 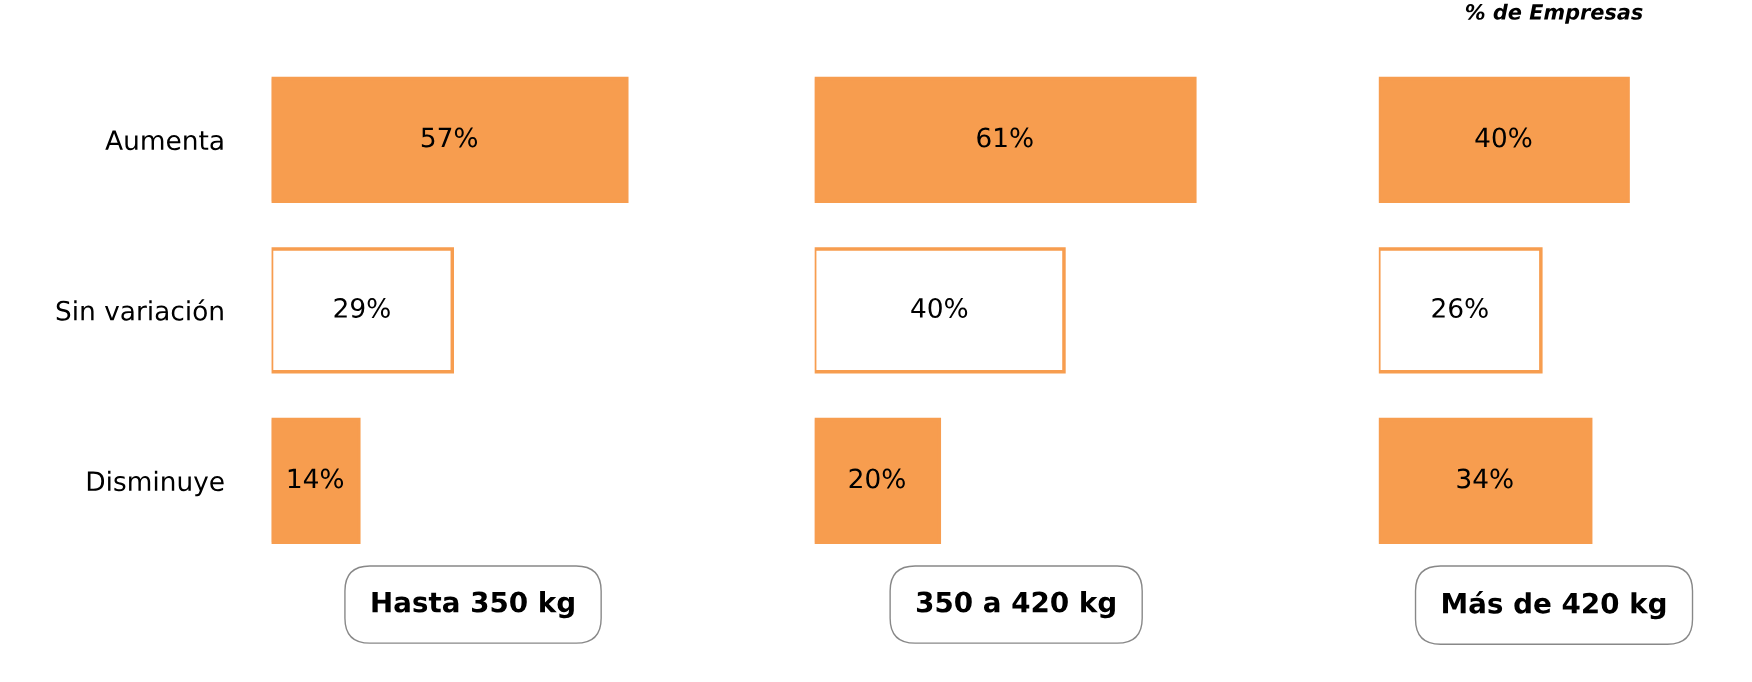 What do you see at coordinates (1460, 308) in the screenshot?
I see `data-label: 26%` at bounding box center [1460, 308].